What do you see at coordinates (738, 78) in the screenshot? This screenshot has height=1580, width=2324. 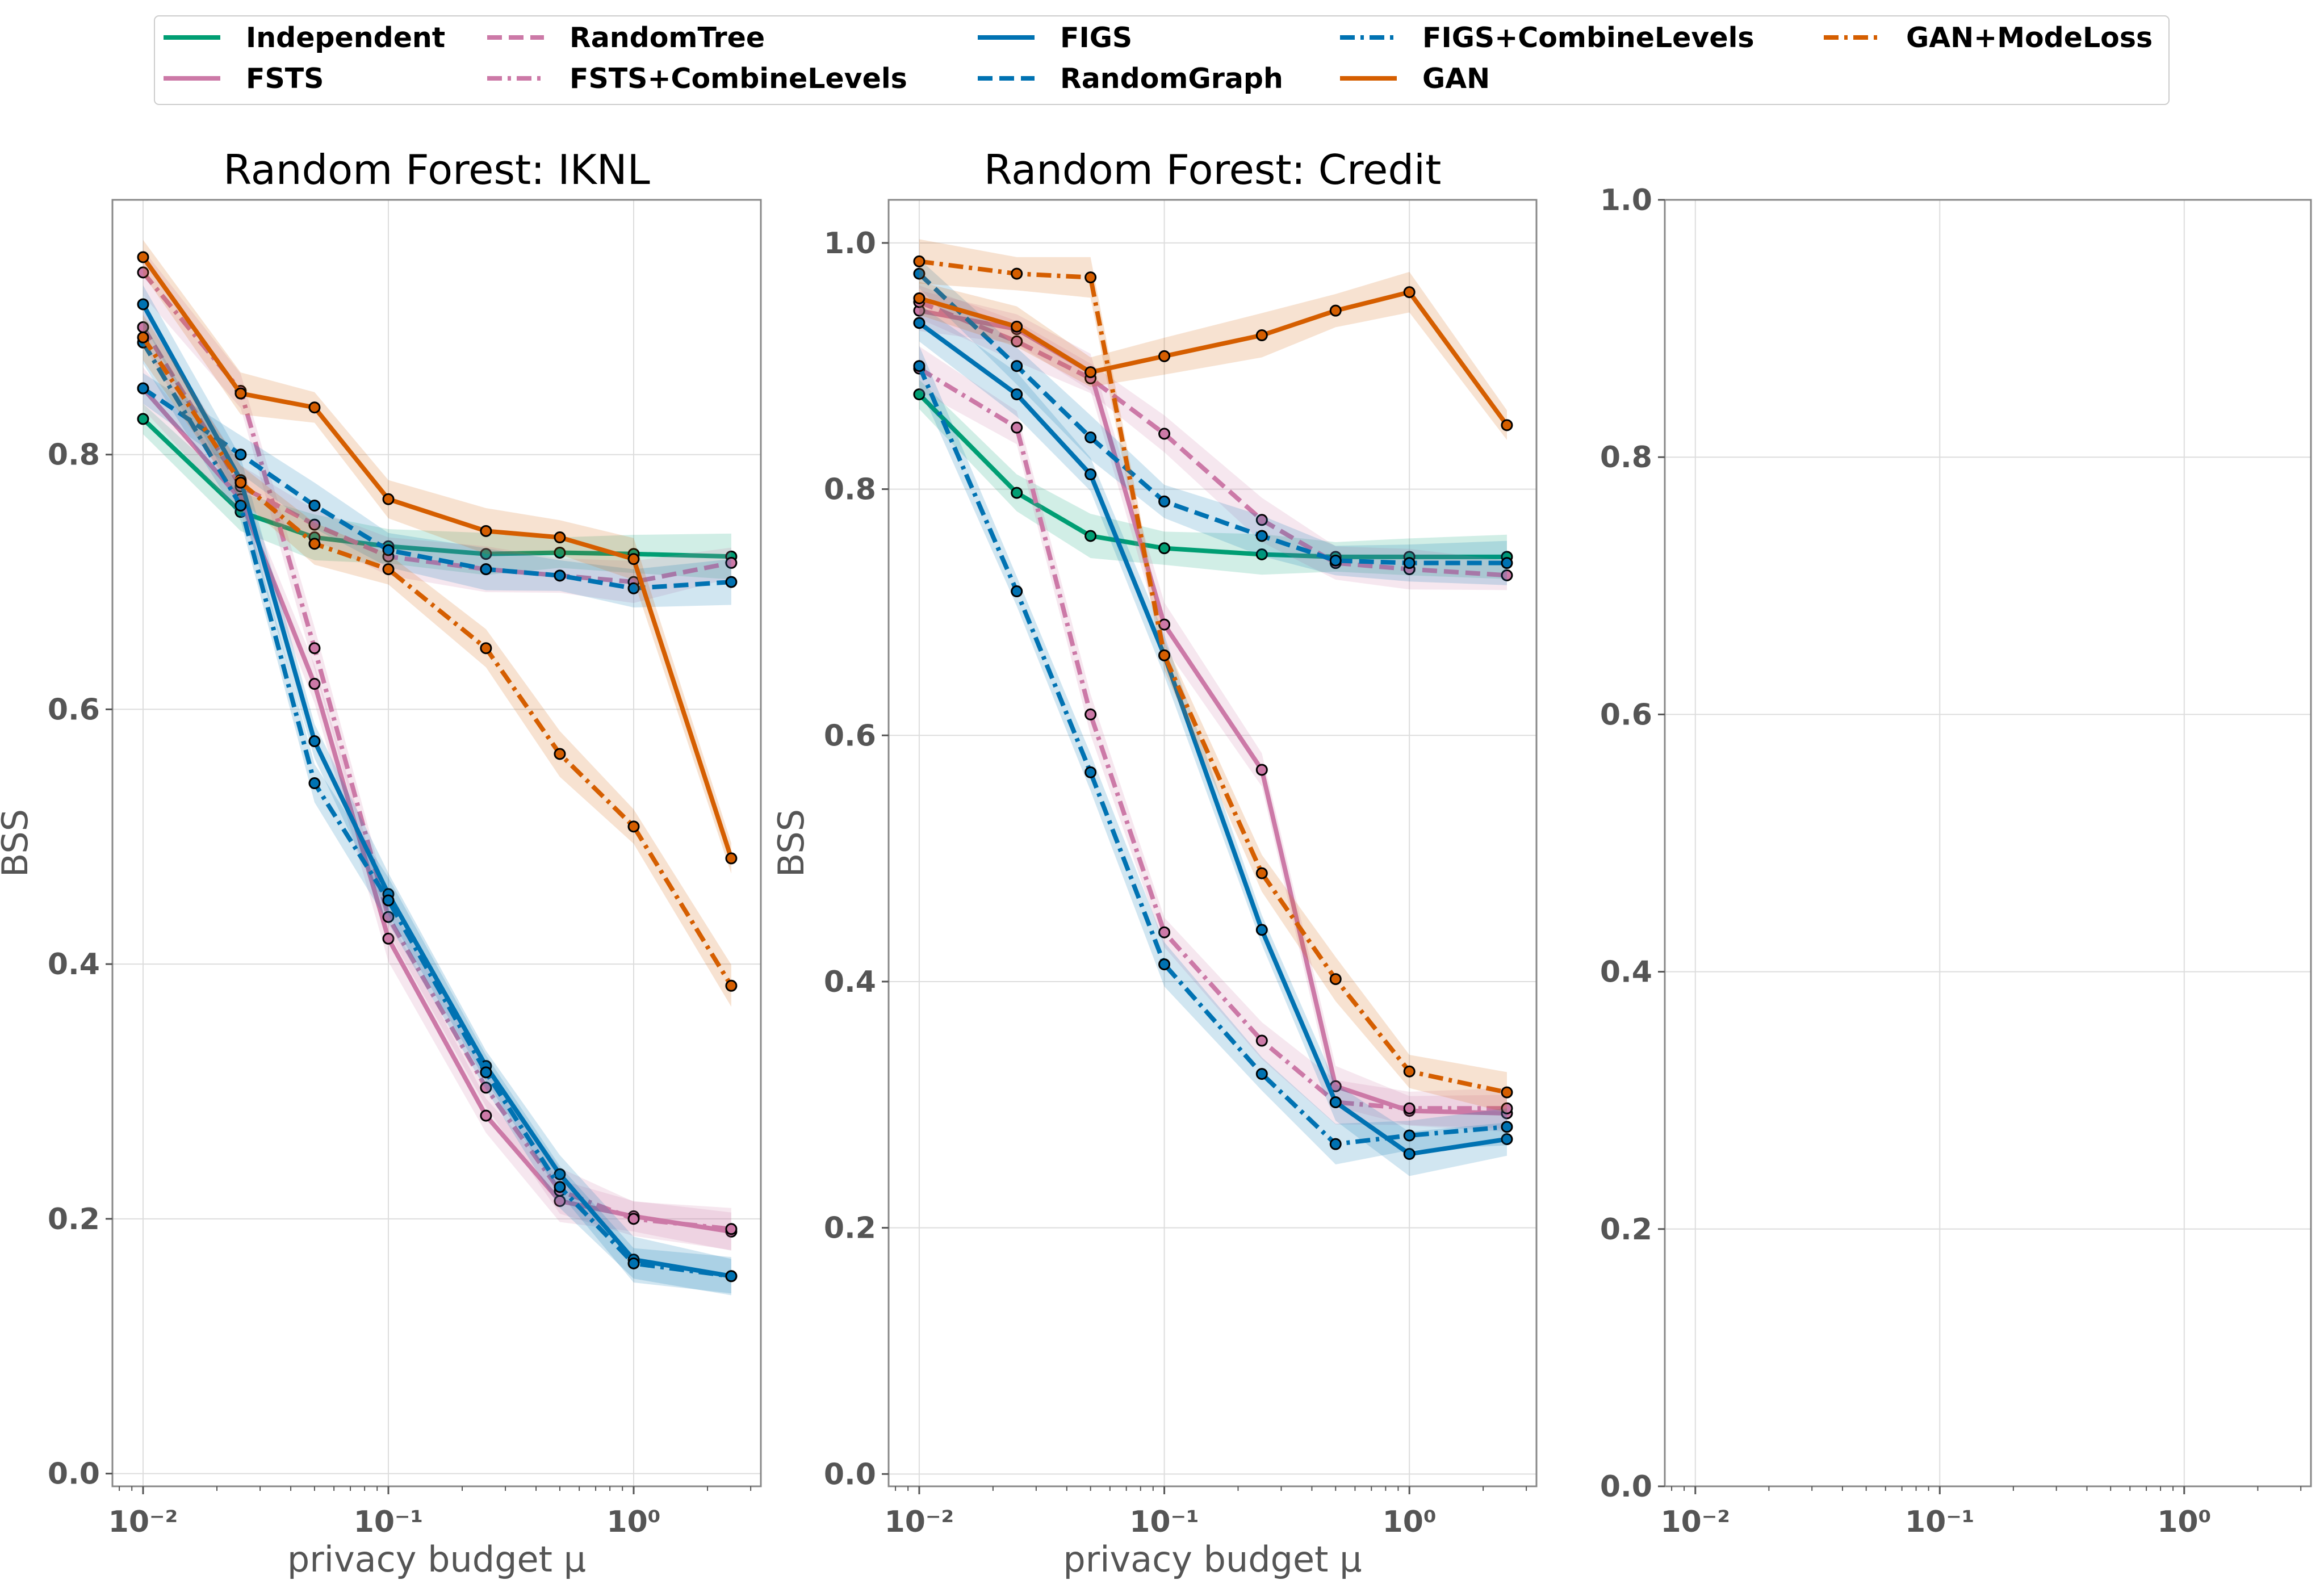 I see `legend-label: FSTS+CombineLevels` at bounding box center [738, 78].